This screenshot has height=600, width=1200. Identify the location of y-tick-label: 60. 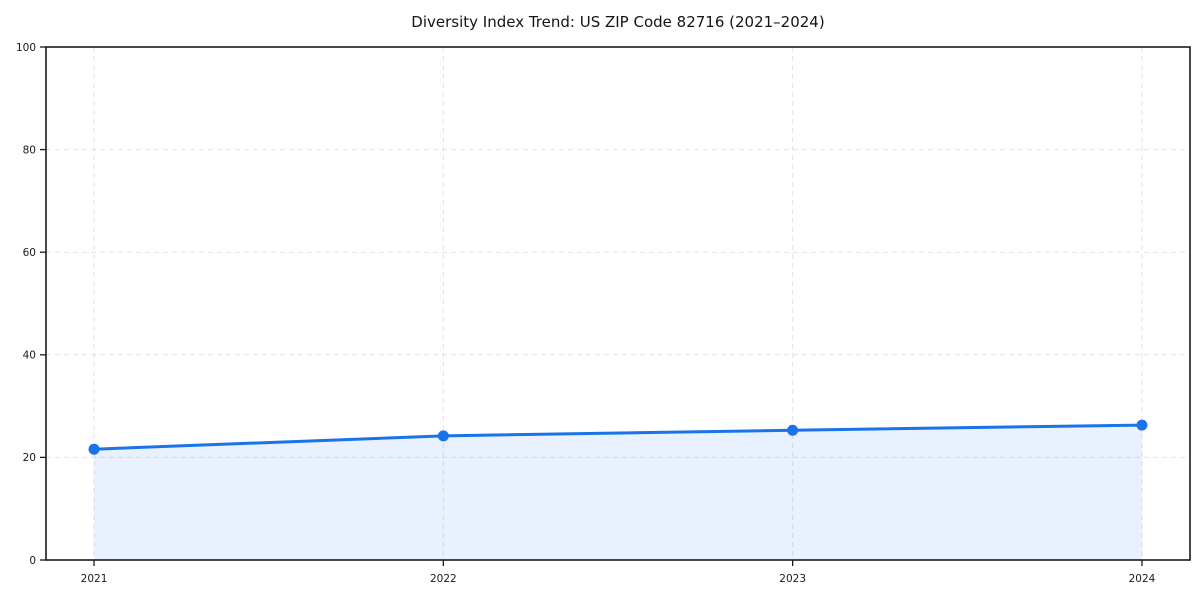
(29, 253).